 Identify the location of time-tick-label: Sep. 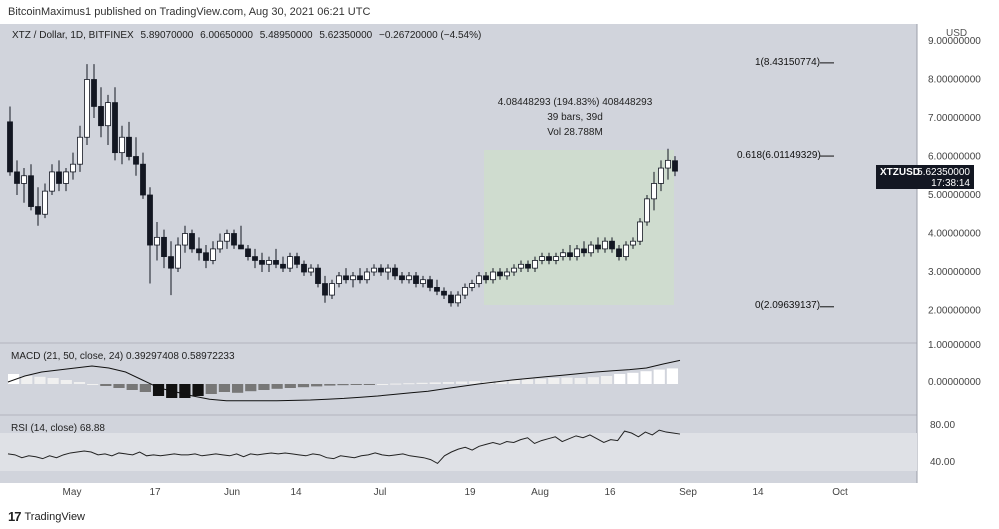
(688, 492).